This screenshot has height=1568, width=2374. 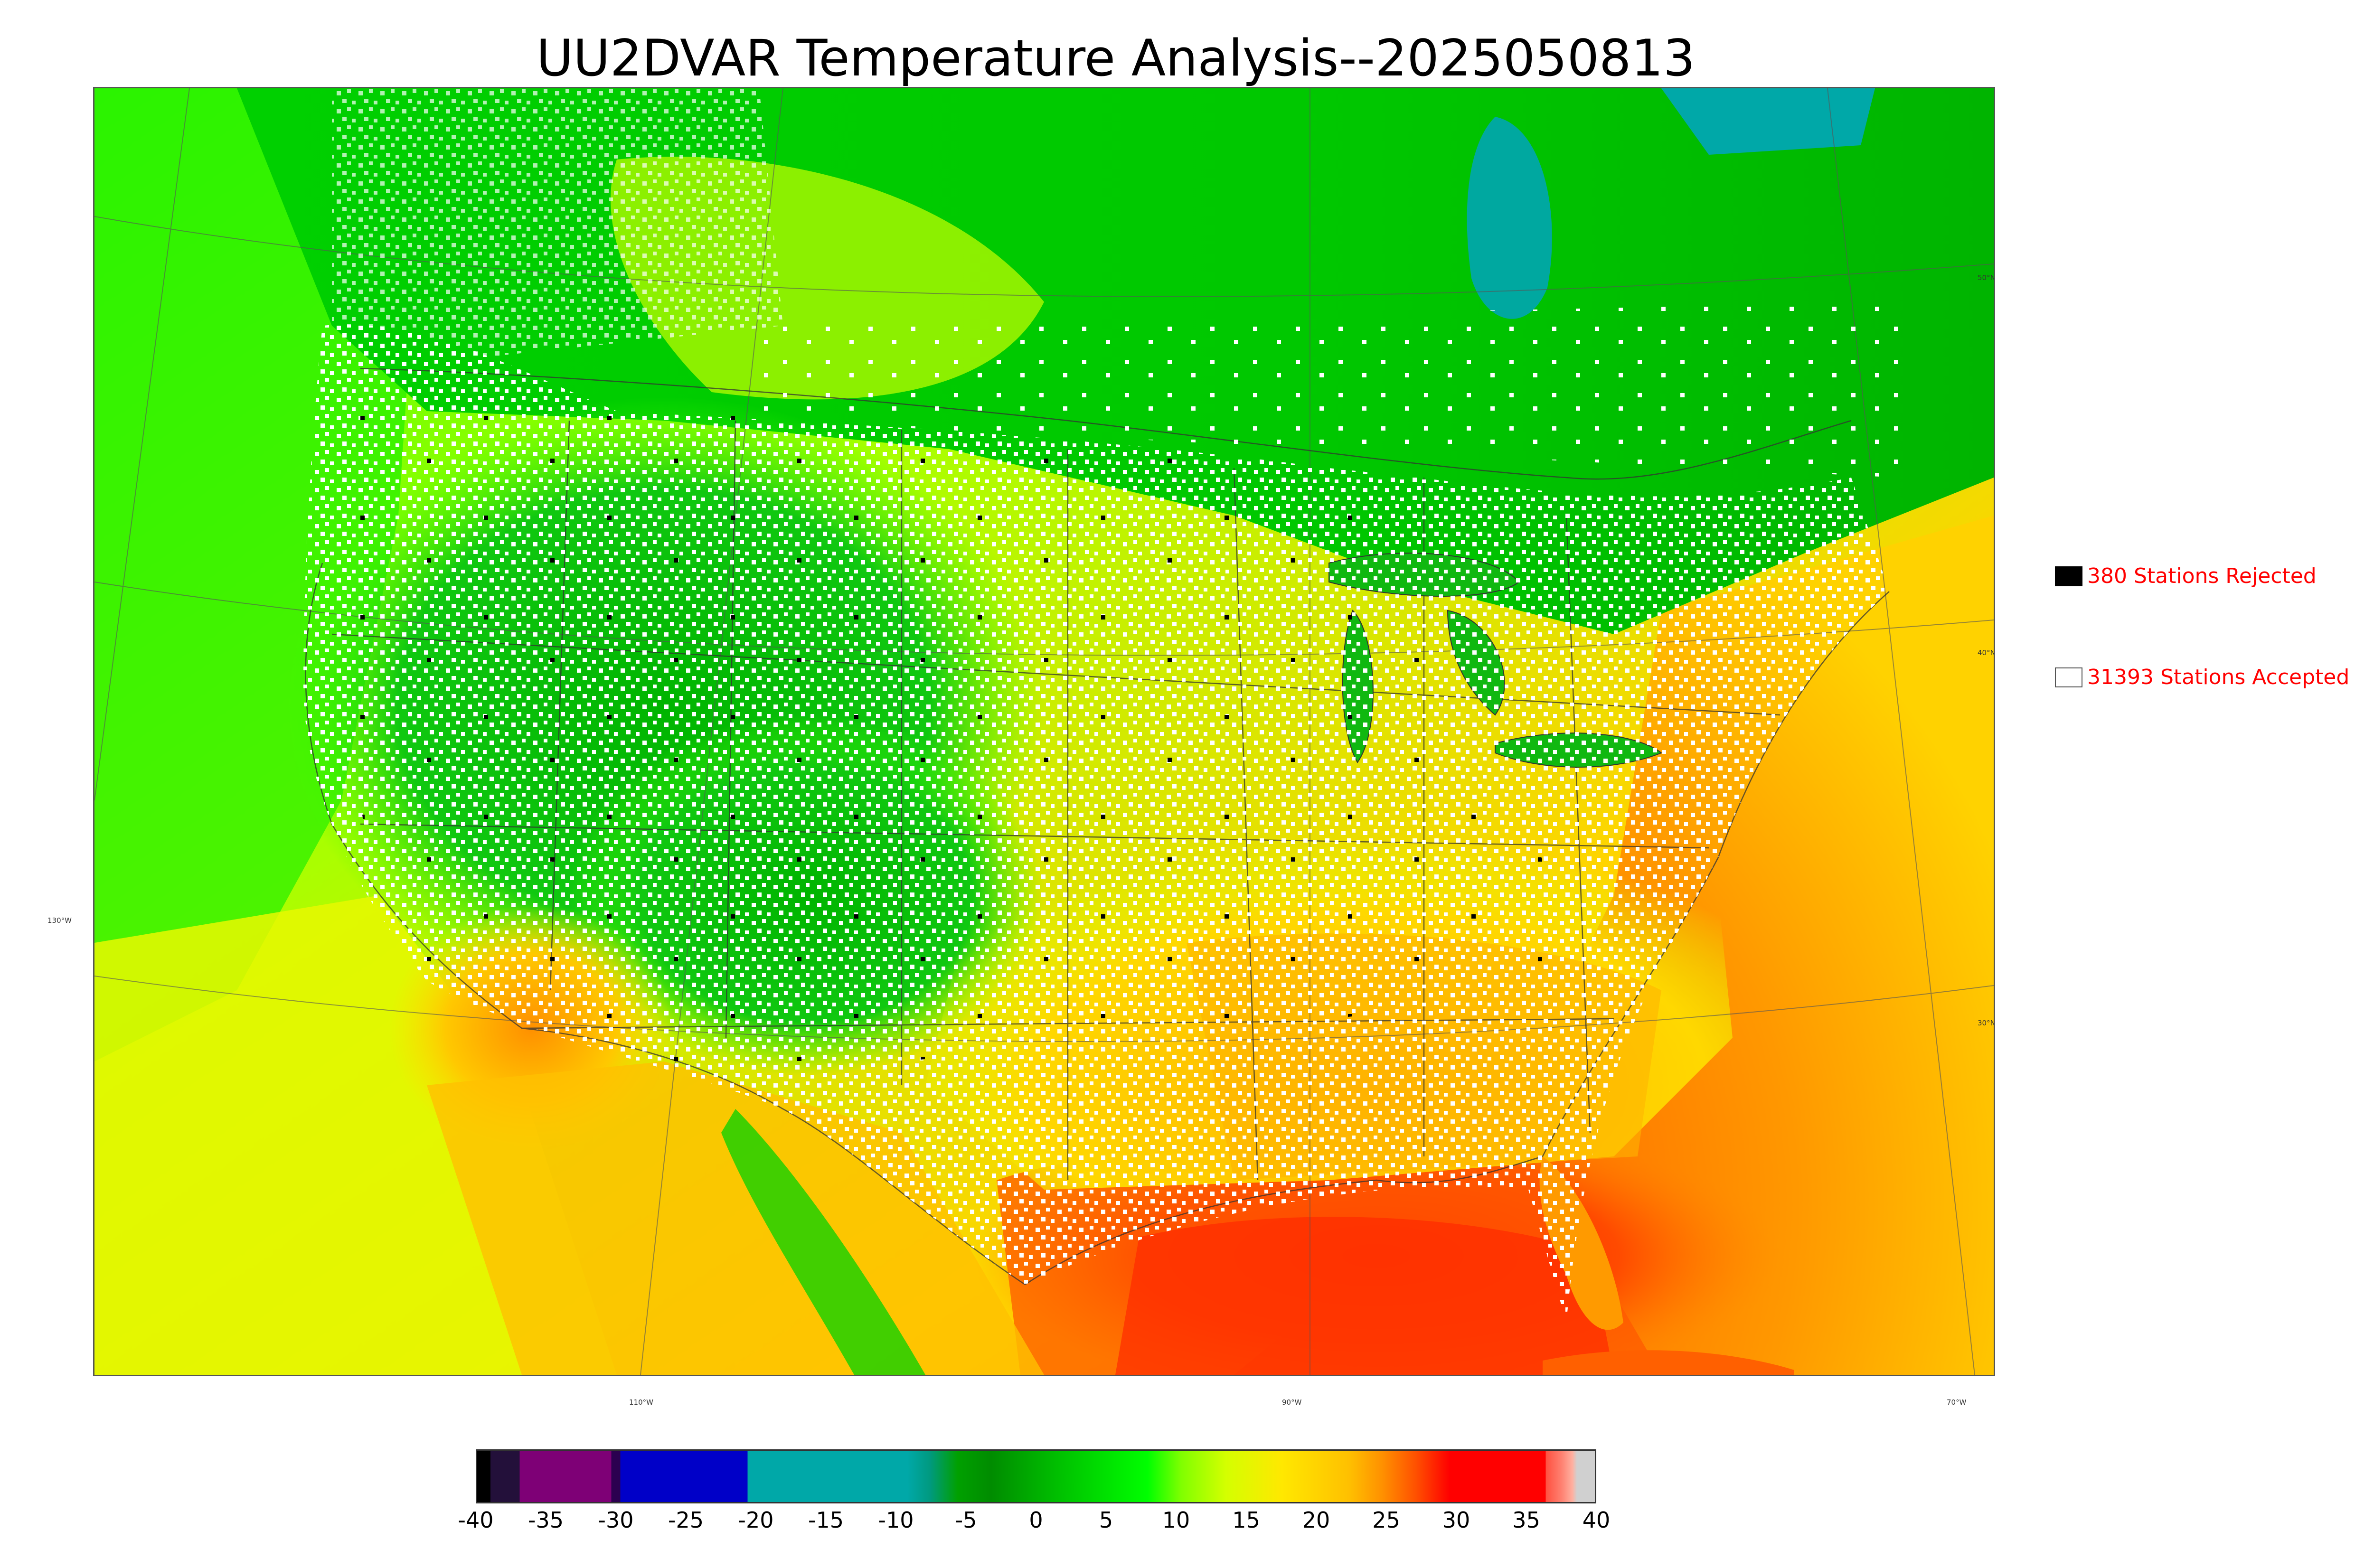 I want to click on legend-accepted-swatch, so click(x=2068, y=677).